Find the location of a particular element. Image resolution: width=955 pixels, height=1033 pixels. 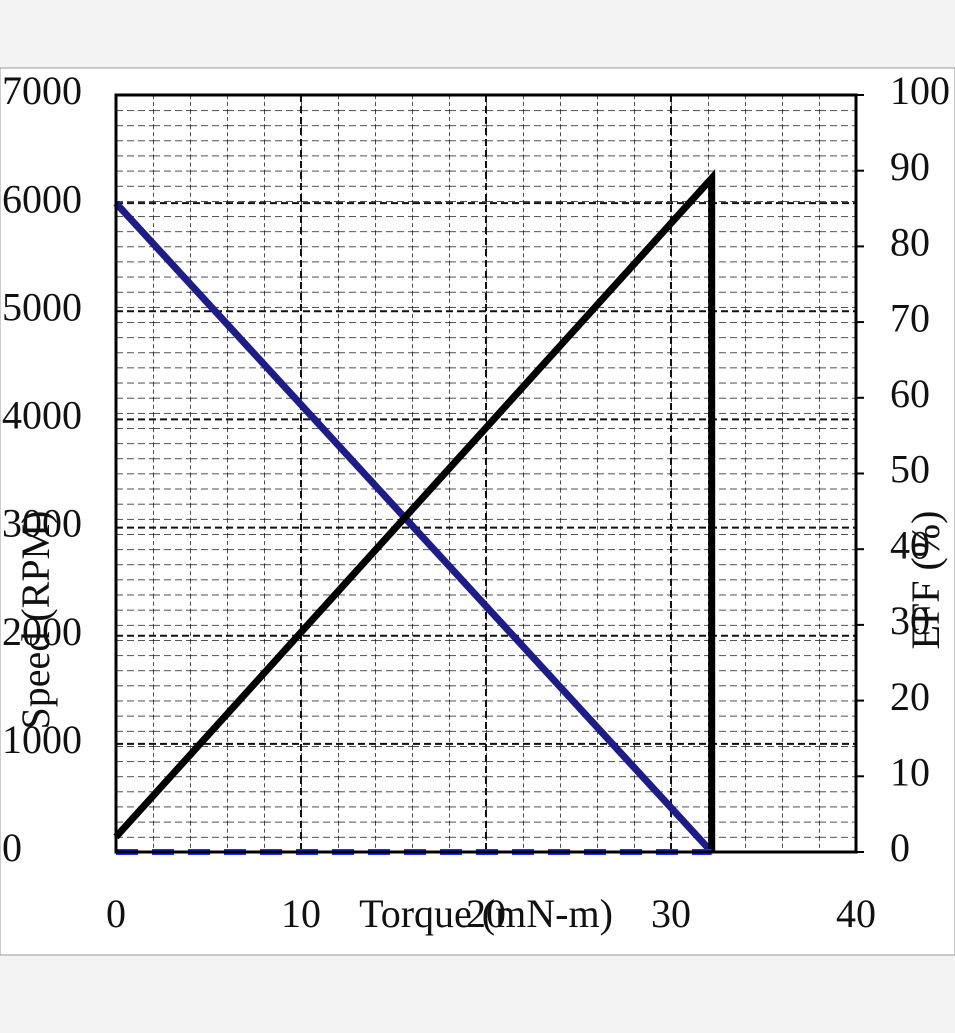

x-axis-title: Torque (mN-m) is located at coordinates (486, 913).